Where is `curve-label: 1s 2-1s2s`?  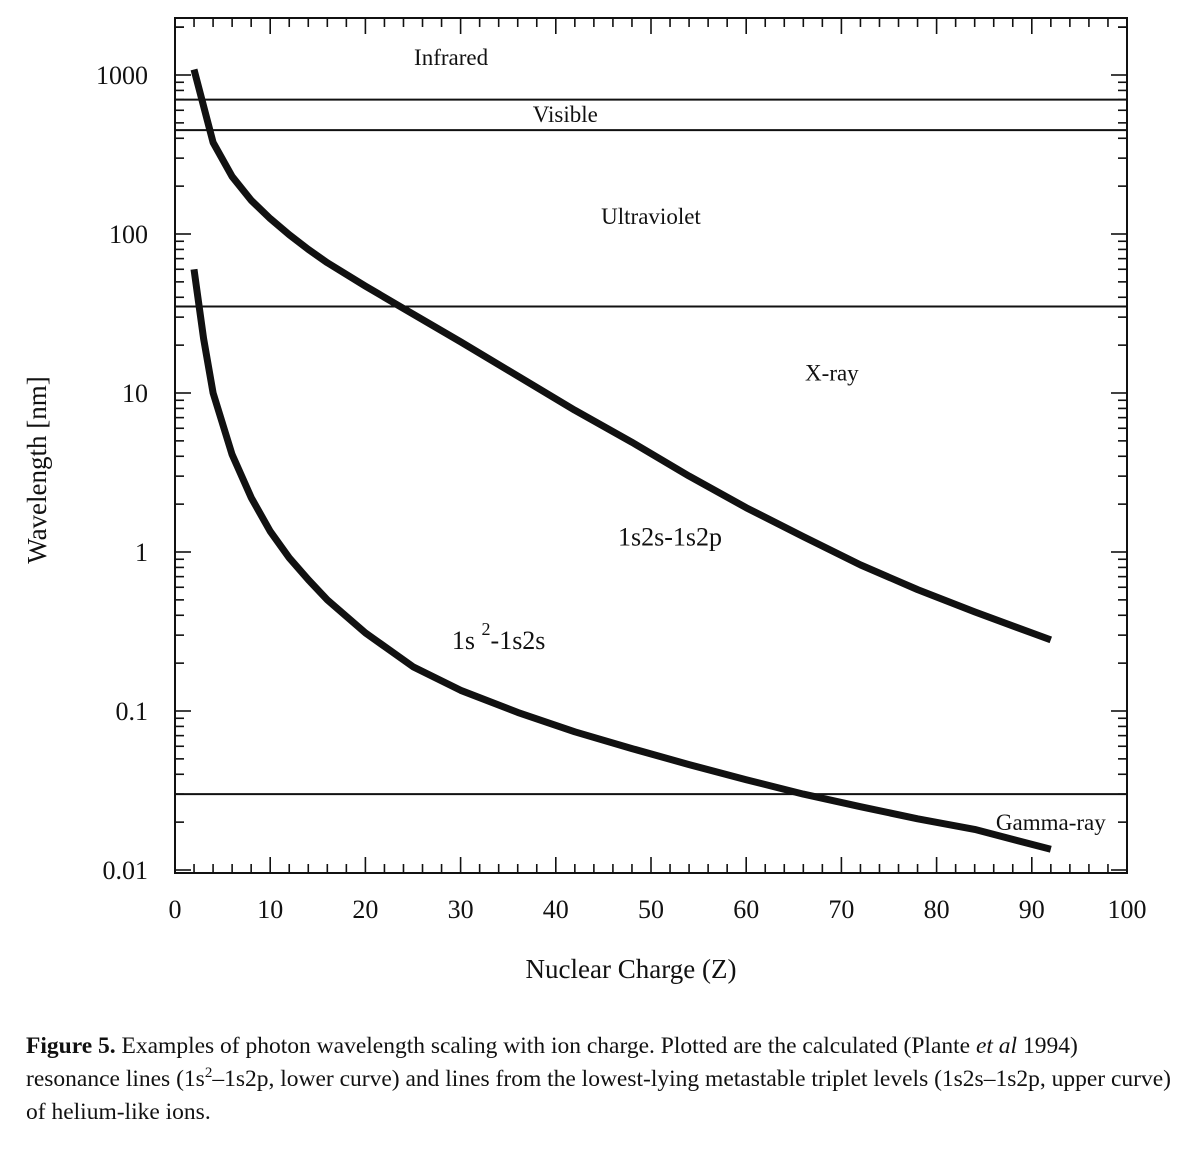
curve-label: 1s 2-1s2s is located at coordinates (499, 637).